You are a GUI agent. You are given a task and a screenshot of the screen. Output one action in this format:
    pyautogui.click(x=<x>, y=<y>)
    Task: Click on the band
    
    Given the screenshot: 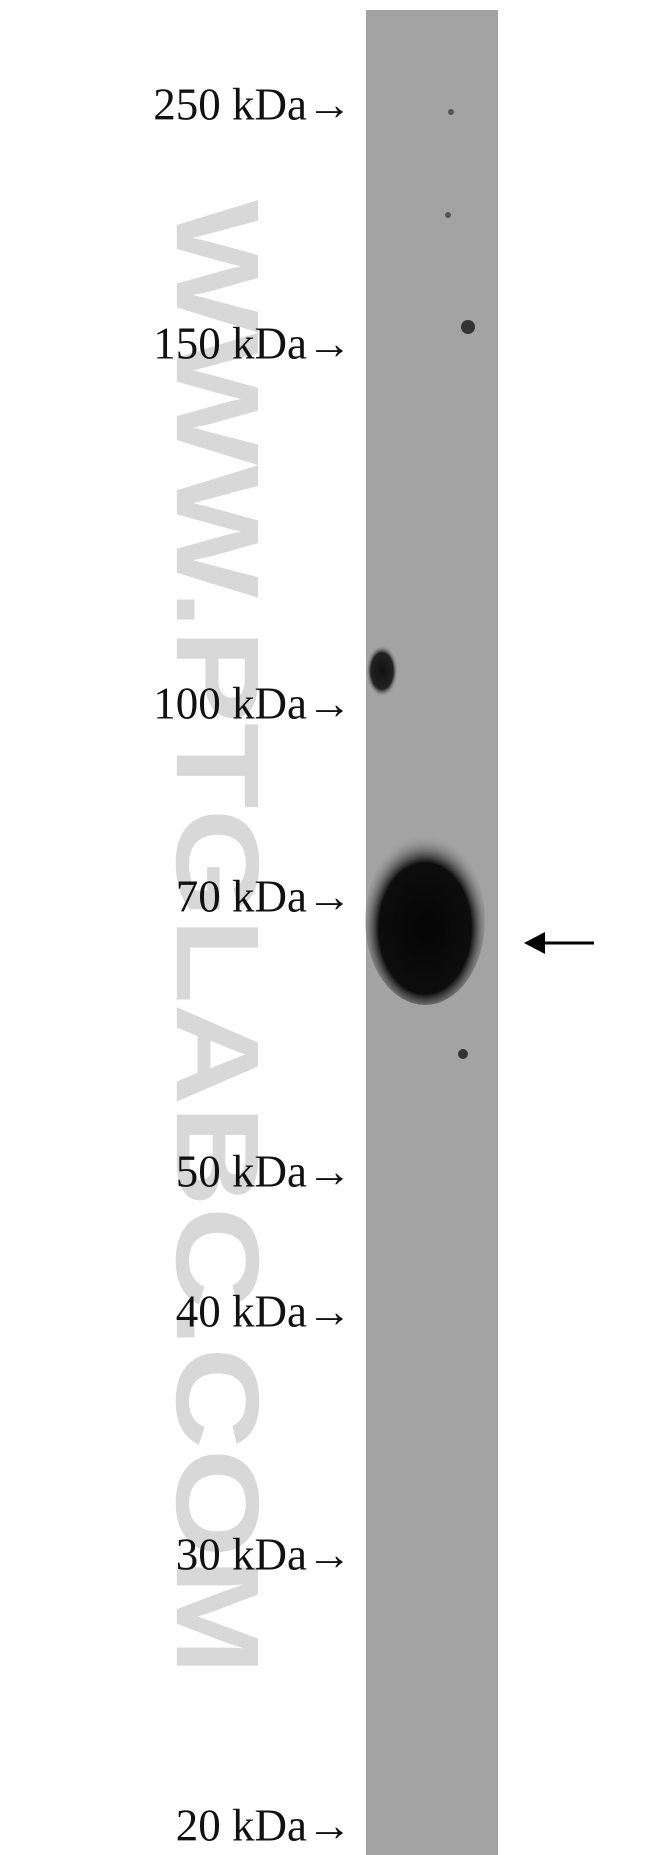 What is the action you would take?
    pyautogui.click(x=425, y=920)
    